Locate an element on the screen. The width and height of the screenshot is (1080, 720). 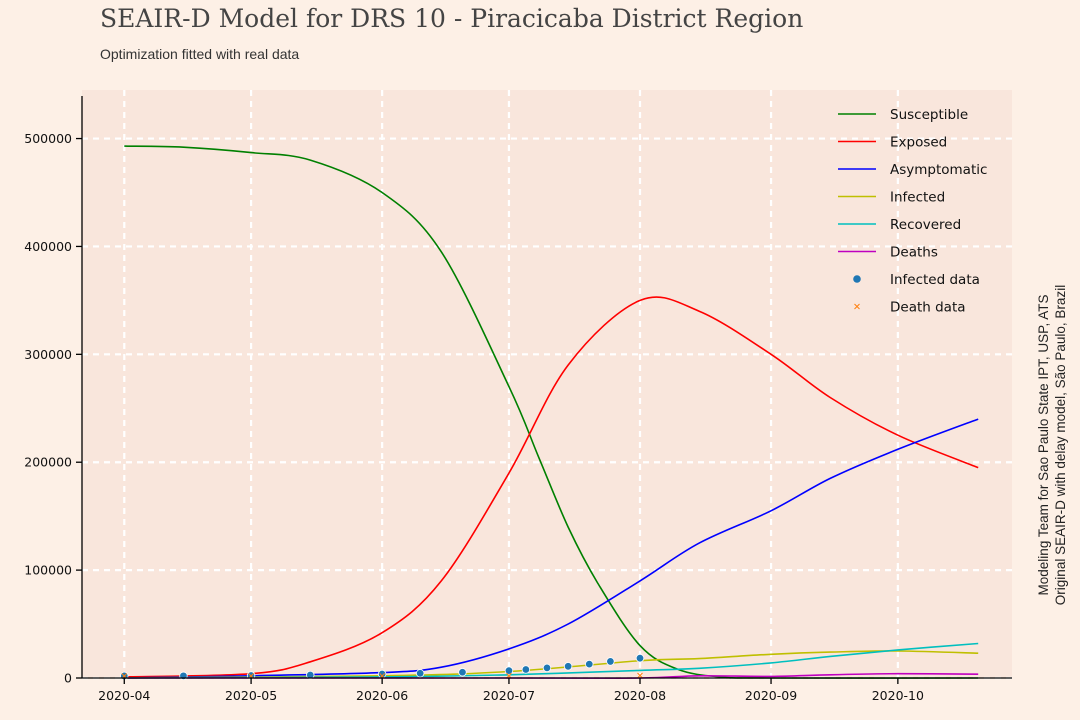
legend-label-susceptible: Susceptible is located at coordinates (929, 115).